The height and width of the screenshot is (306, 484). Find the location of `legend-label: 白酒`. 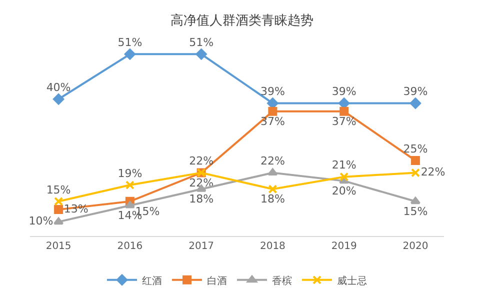

legend-label: 白酒 is located at coordinates (217, 280).